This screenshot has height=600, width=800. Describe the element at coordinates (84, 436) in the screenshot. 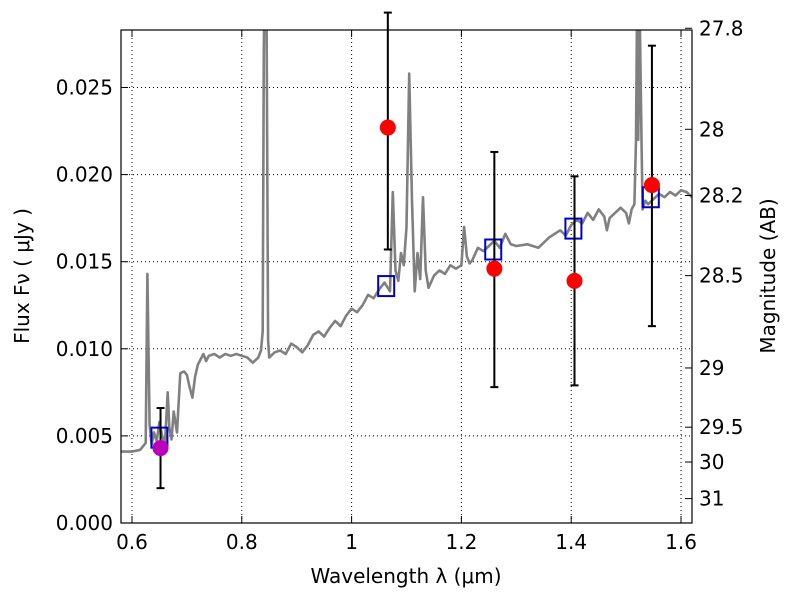

I see `y-tick-label: 0.005` at that location.